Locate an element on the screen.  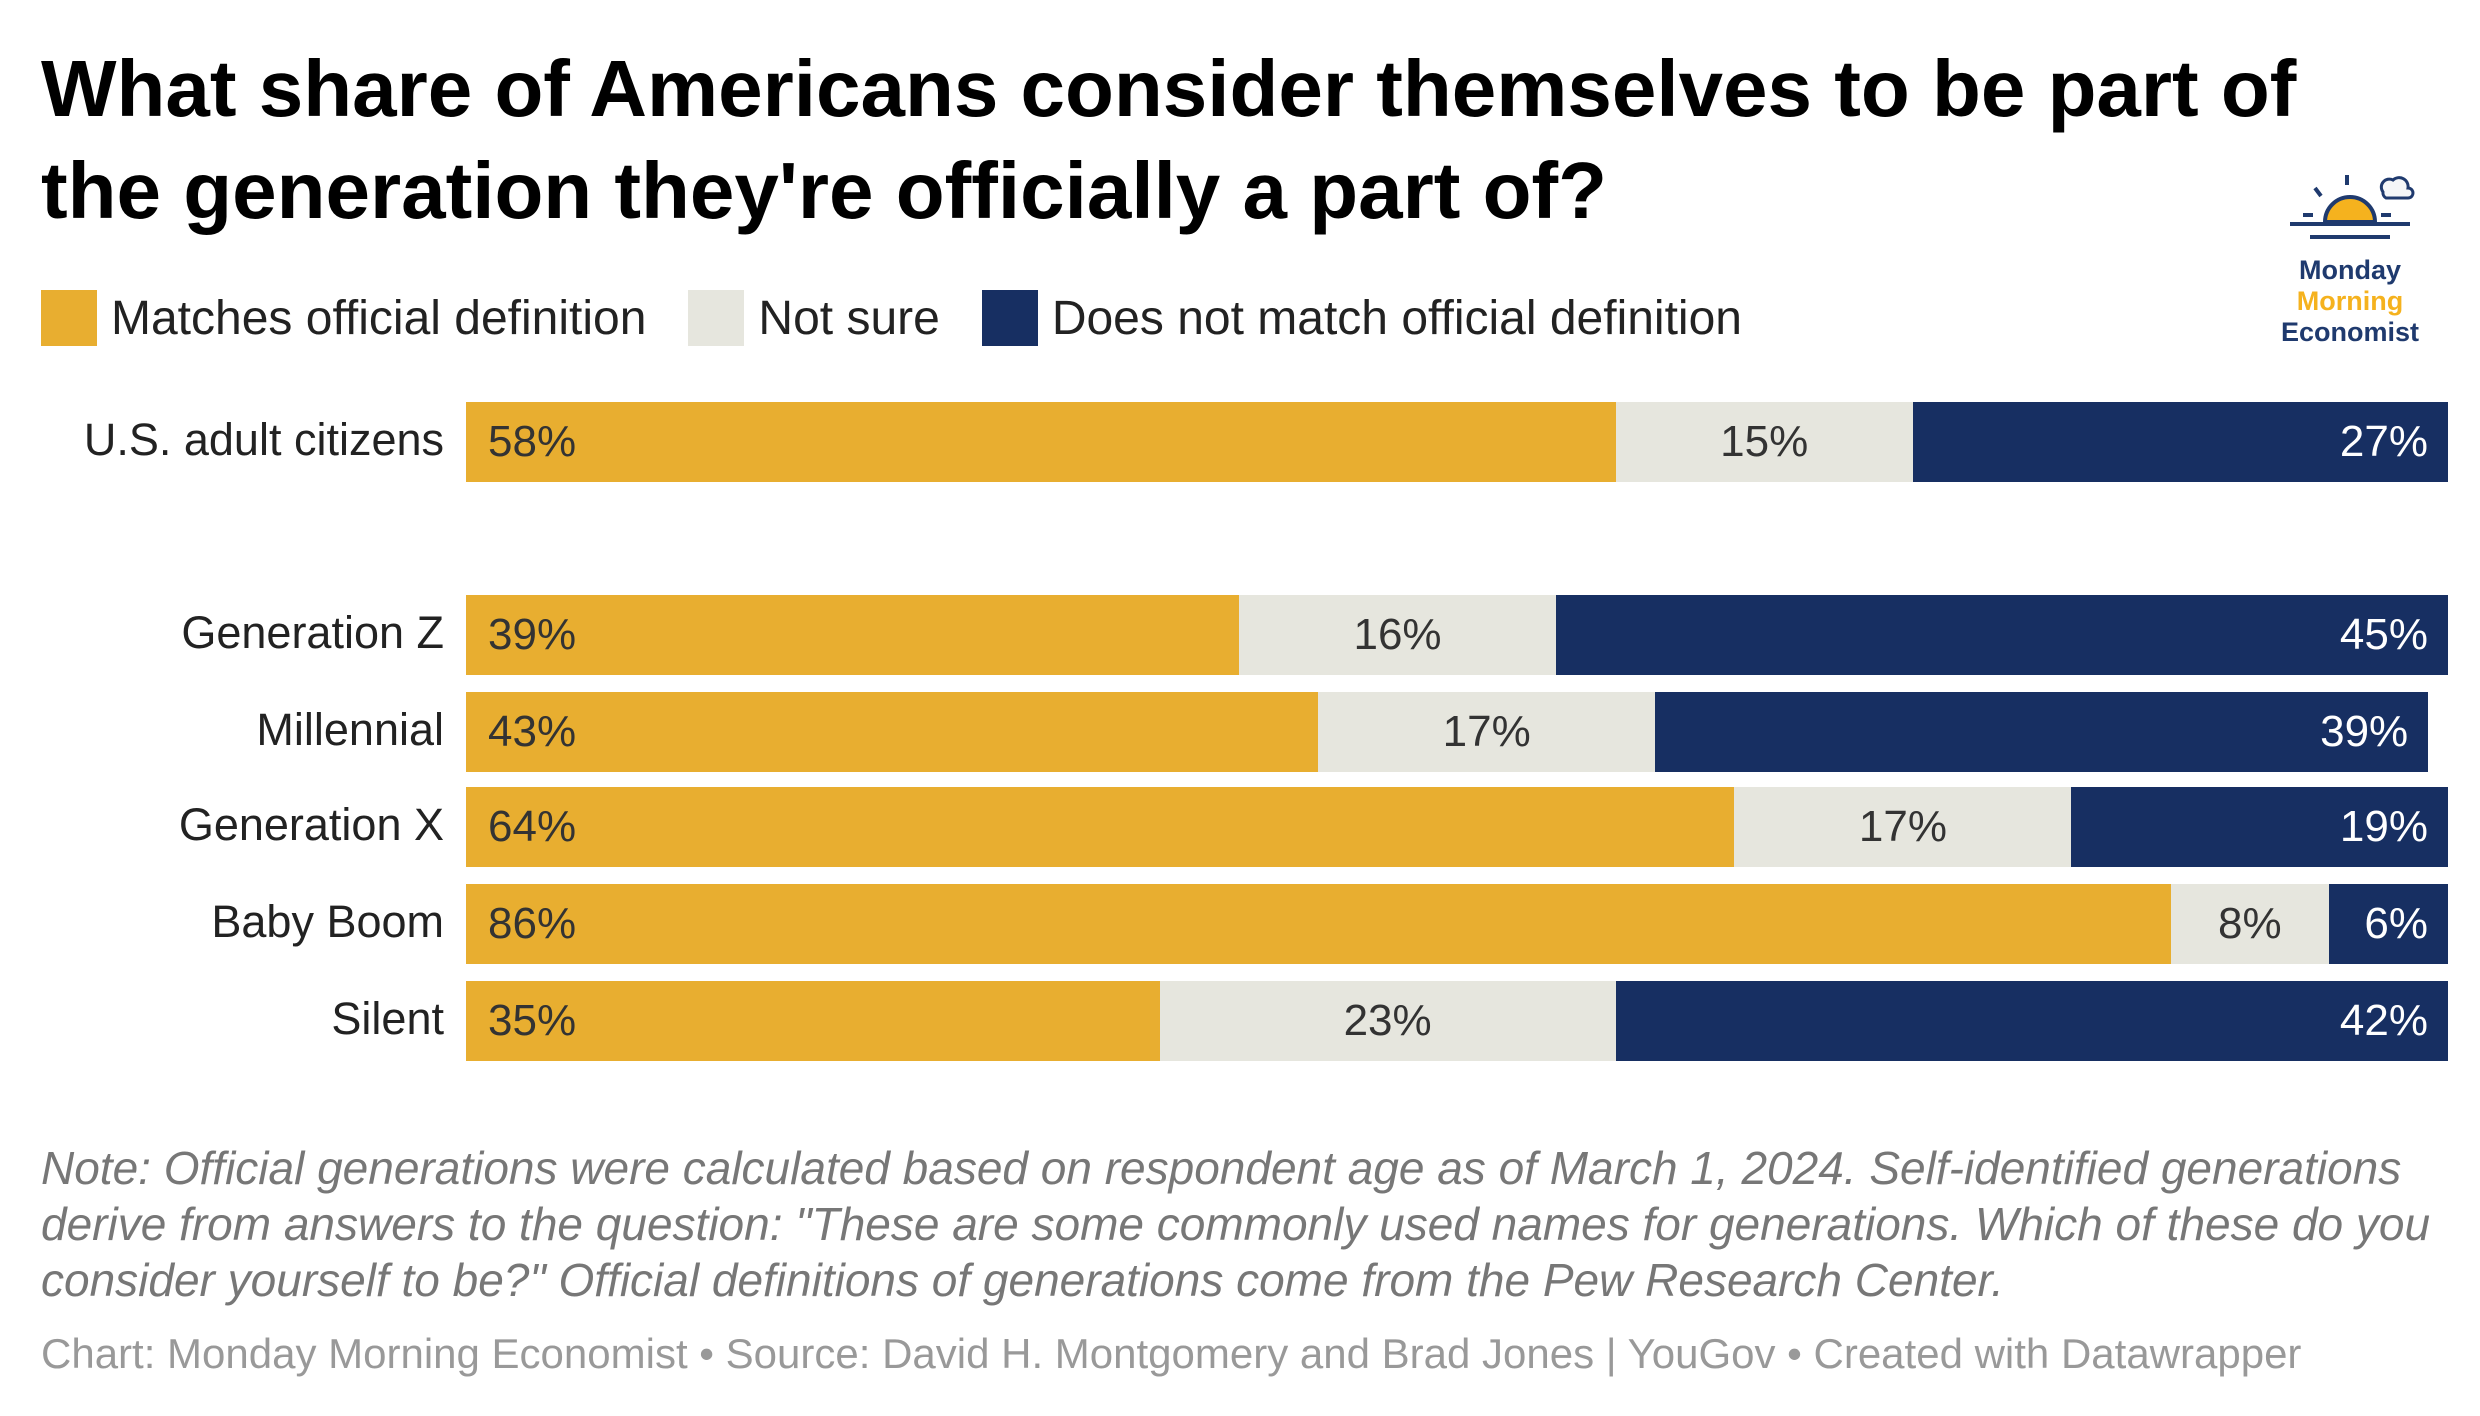
data-label: 27% is located at coordinates (2383, 441).